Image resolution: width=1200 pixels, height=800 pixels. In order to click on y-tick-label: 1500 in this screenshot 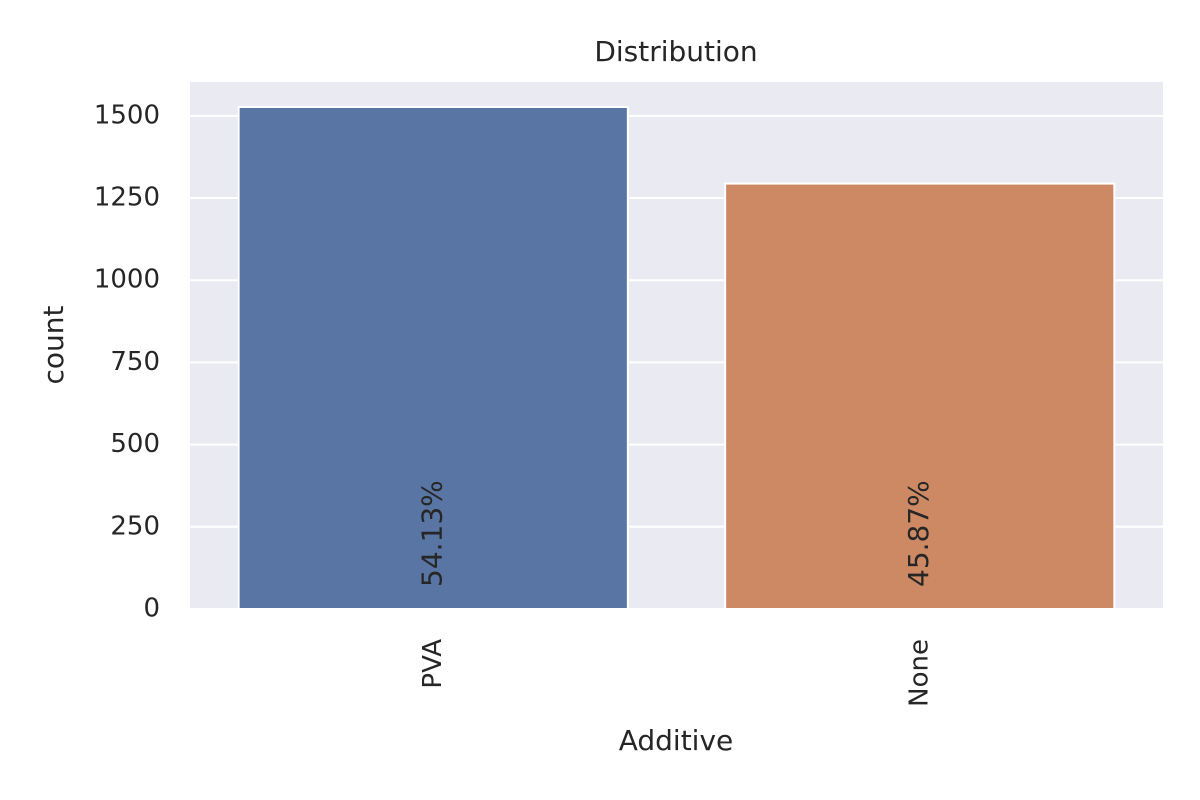, I will do `click(127, 115)`.